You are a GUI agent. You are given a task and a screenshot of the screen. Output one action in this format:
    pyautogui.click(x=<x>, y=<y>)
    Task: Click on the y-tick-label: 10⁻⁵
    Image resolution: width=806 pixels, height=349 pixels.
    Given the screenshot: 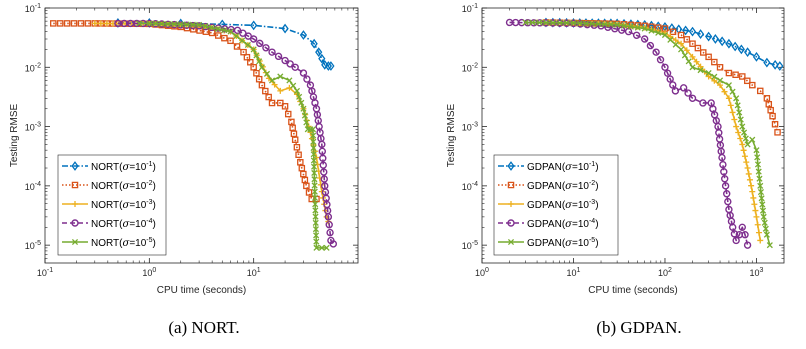 What is the action you would take?
    pyautogui.click(x=33, y=245)
    